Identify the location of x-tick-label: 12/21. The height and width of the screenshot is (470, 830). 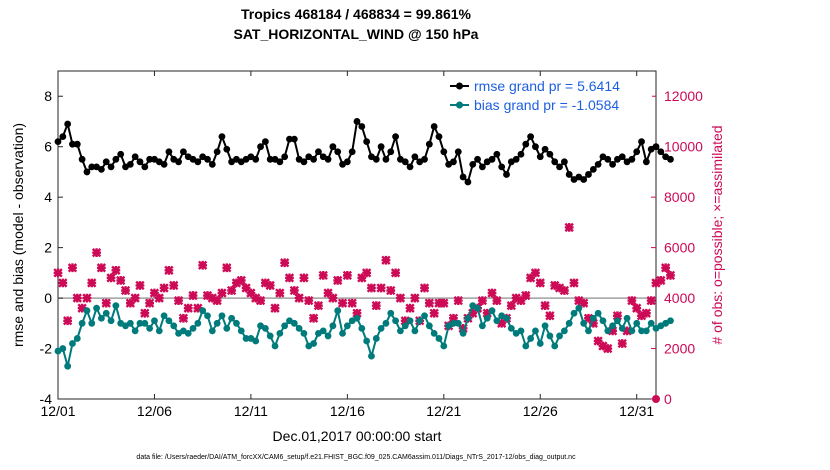
(443, 411).